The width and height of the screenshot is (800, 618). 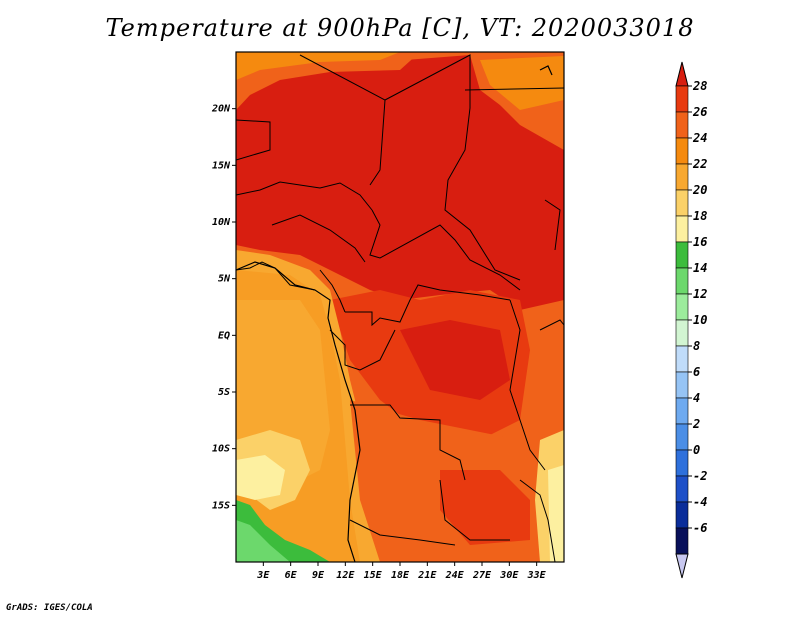 What do you see at coordinates (224, 279) in the screenshot?
I see `lat-tick-label: 5N` at bounding box center [224, 279].